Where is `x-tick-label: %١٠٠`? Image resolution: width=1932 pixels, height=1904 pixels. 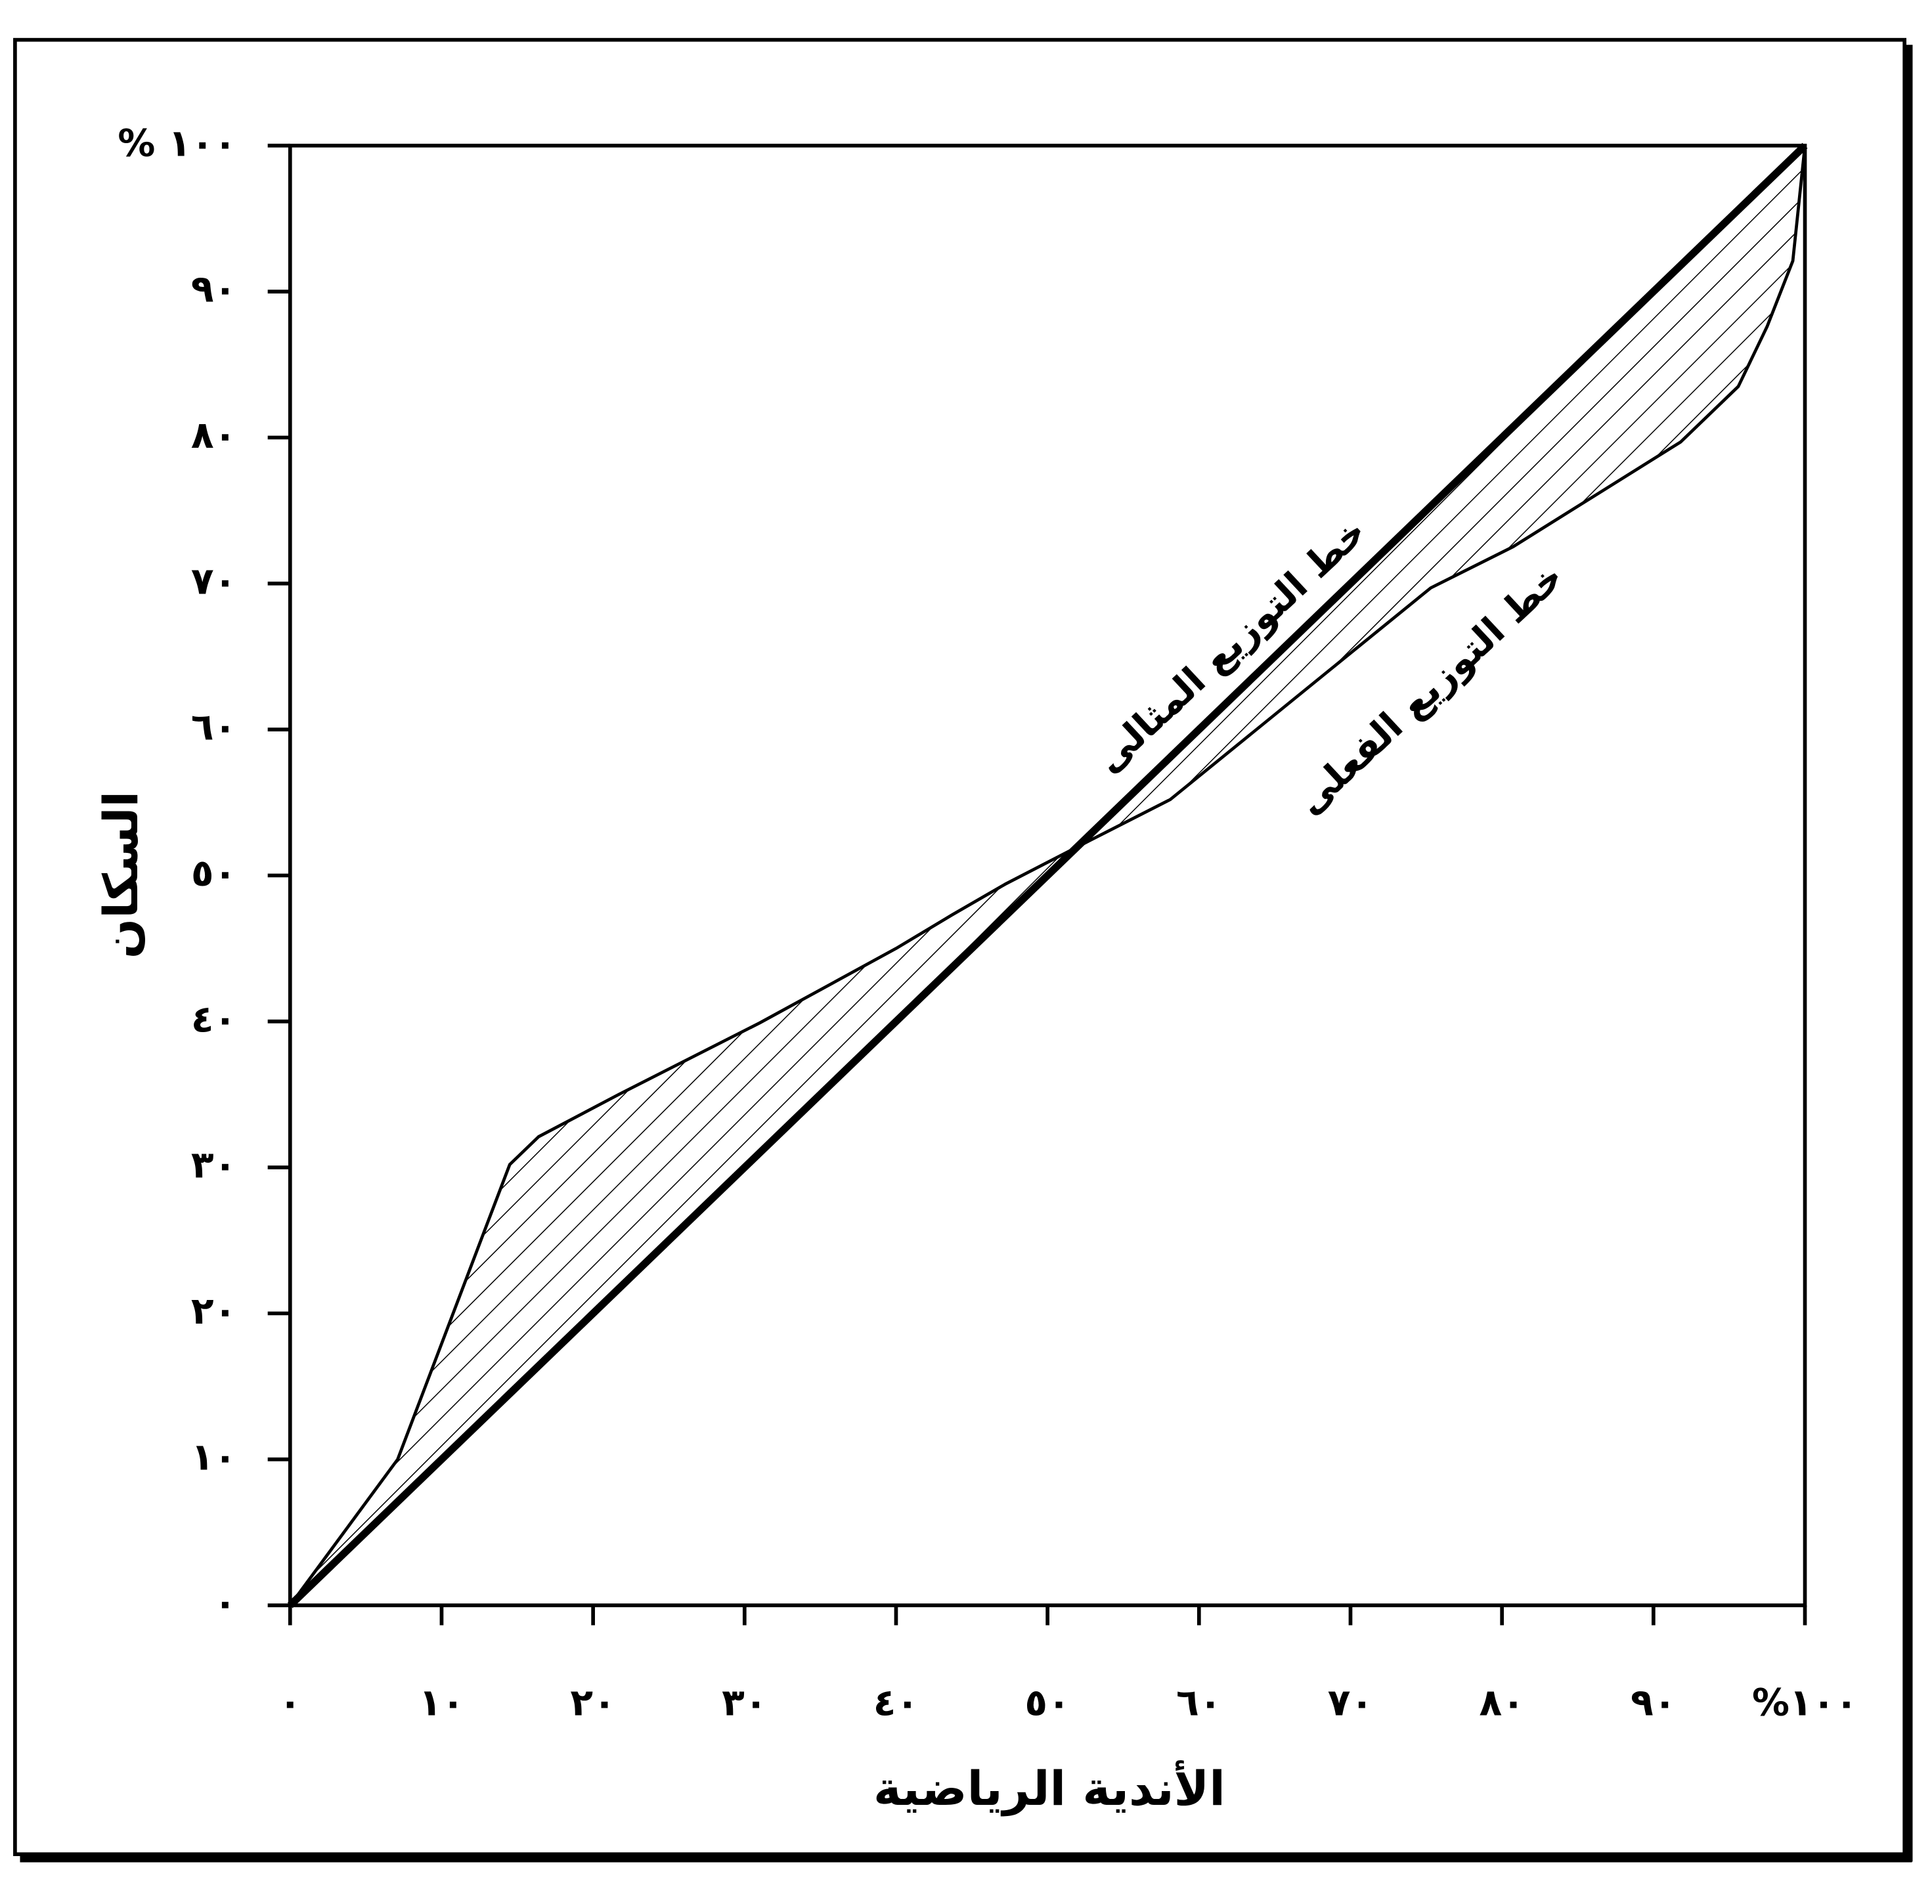
x-tick-label: %١٠٠ is located at coordinates (1805, 1702).